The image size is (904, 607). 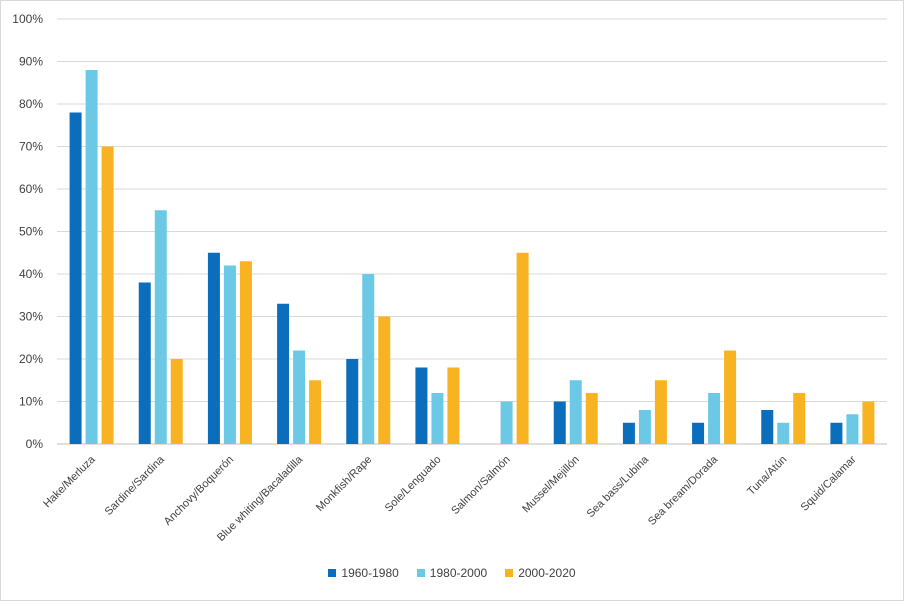 What do you see at coordinates (829, 483) in the screenshot?
I see `x-tick-label: Squid/Calamar` at bounding box center [829, 483].